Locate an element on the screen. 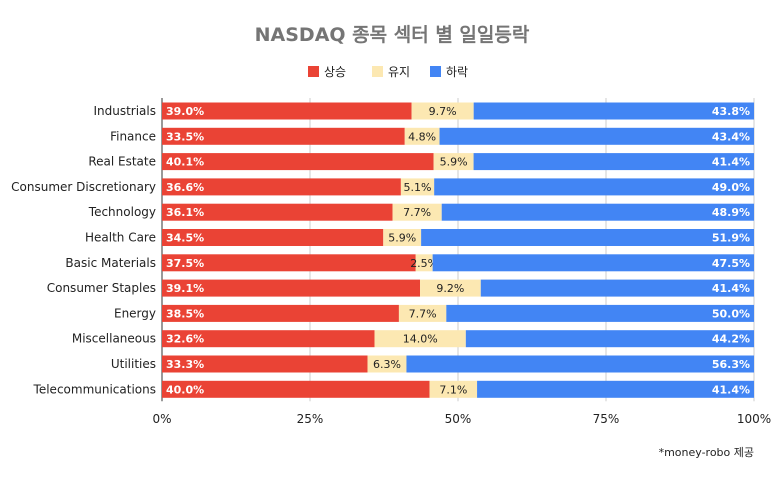  bar-value-label: 4.8% is located at coordinates (422, 136).